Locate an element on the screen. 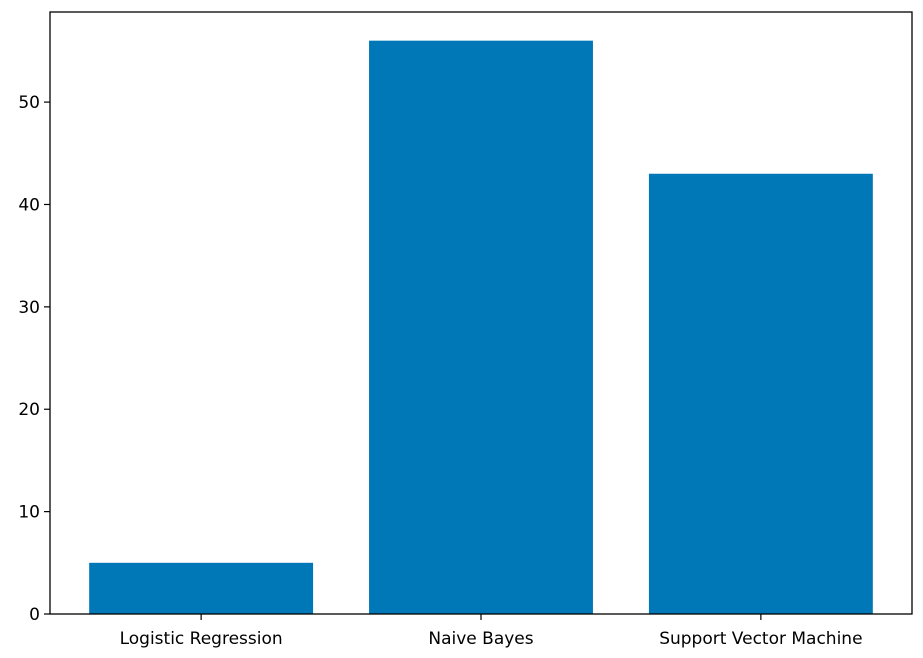 This screenshot has height=658, width=923. y-tick-label-5: 50 is located at coordinates (29, 103).